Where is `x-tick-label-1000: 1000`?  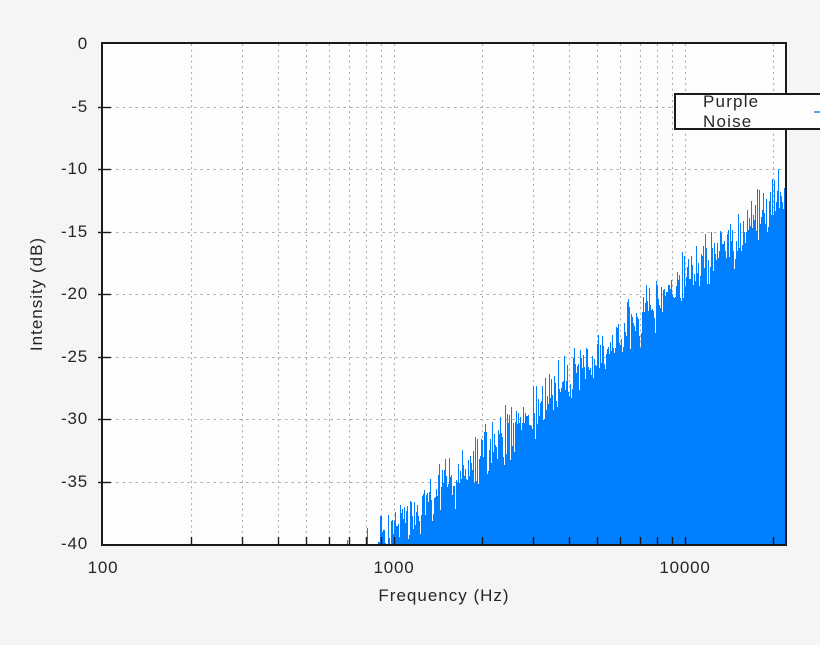
x-tick-label-1000: 1000 is located at coordinates (394, 567).